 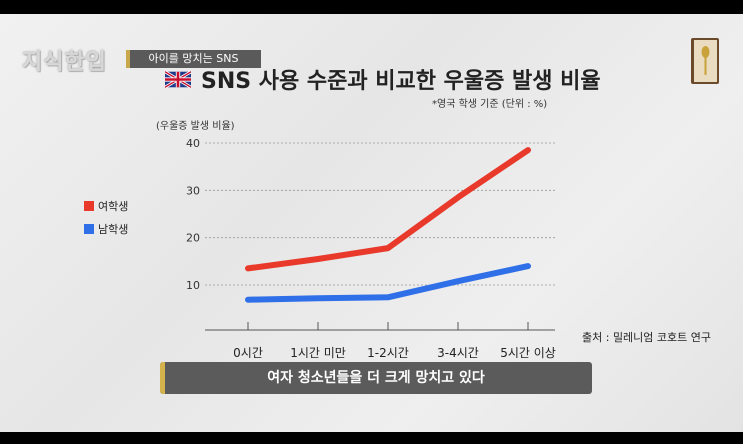 I want to click on topic-label: 아이를 망치는 SNS, so click(x=193, y=59).